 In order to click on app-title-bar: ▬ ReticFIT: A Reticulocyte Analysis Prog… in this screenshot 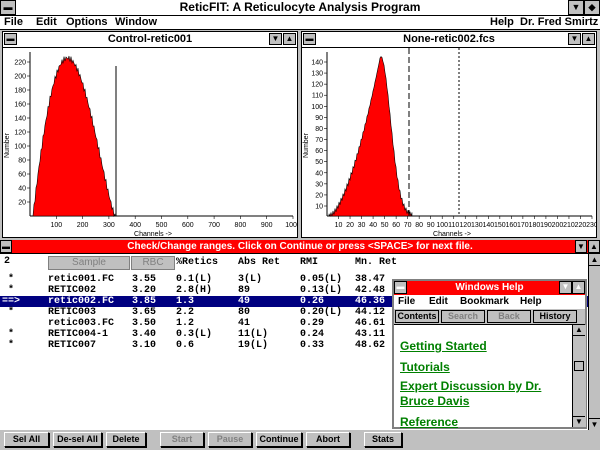, I will do `click(300, 8)`.